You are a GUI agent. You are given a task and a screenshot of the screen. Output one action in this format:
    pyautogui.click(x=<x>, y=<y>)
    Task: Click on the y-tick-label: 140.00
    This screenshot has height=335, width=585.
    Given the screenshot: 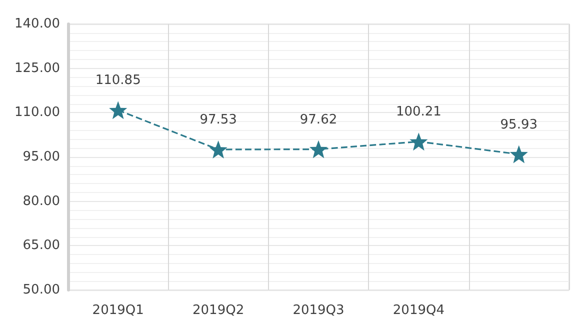 What is the action you would take?
    pyautogui.click(x=37, y=24)
    